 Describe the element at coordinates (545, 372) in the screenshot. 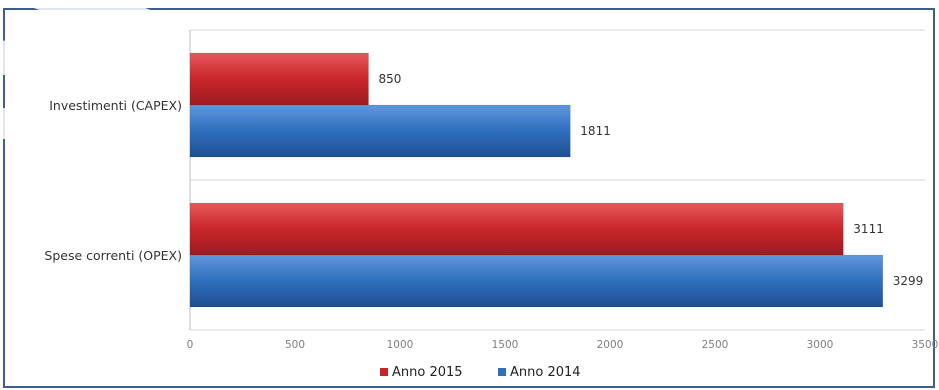

I see `legend-label: Anno 2014` at that location.